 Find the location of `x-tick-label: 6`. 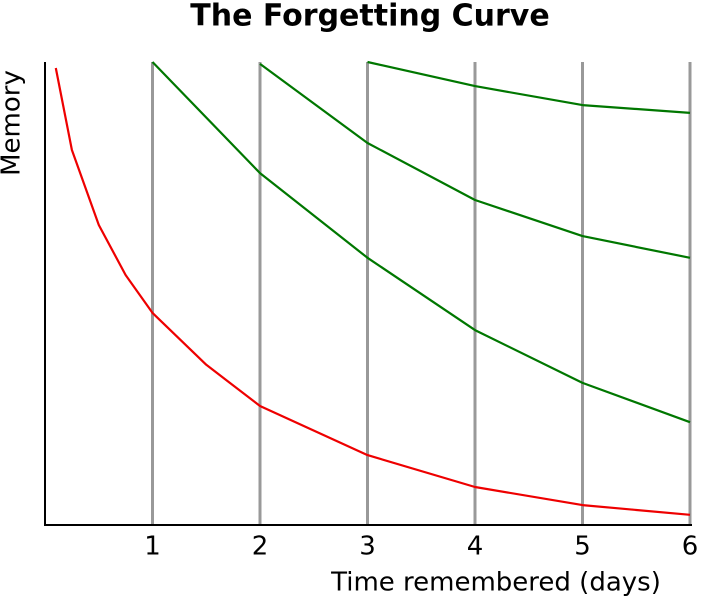

x-tick-label: 6 is located at coordinates (690, 547).